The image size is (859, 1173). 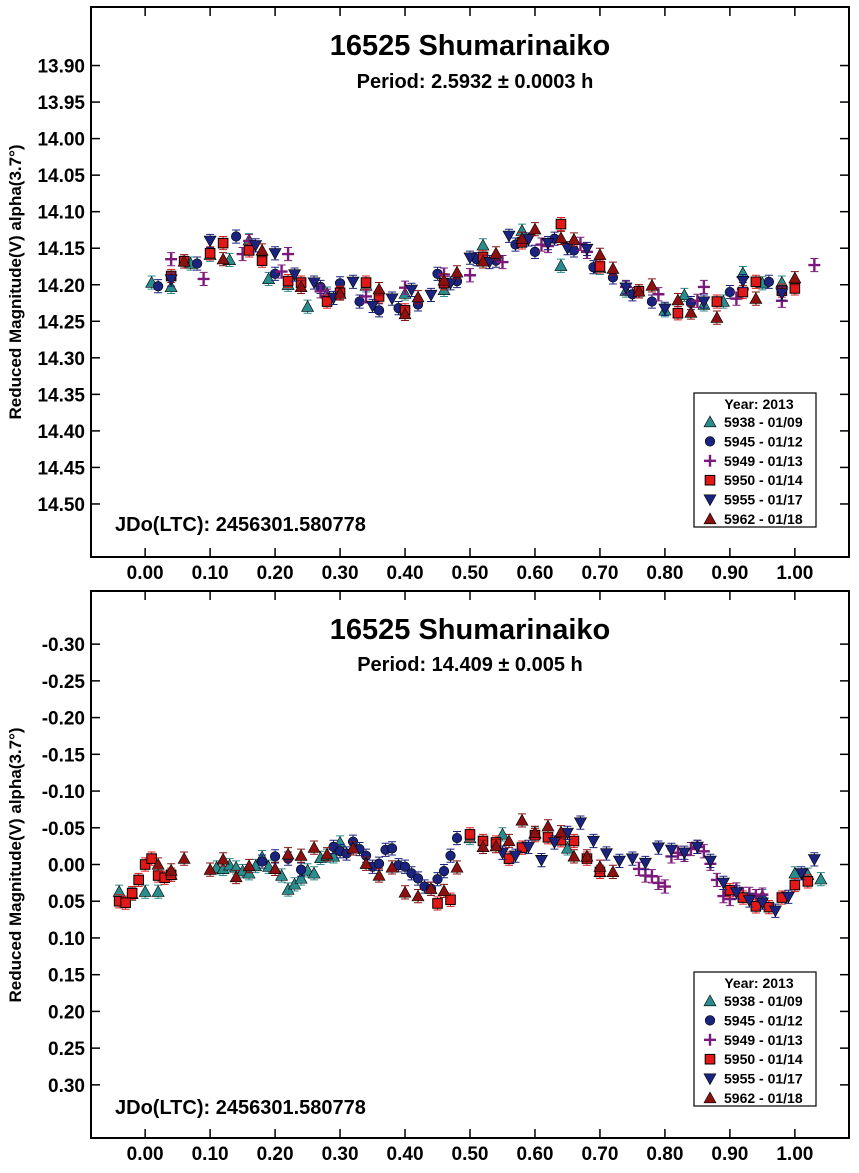 What do you see at coordinates (61, 249) in the screenshot?
I see `chart-1-y-tick-label: 14.15` at bounding box center [61, 249].